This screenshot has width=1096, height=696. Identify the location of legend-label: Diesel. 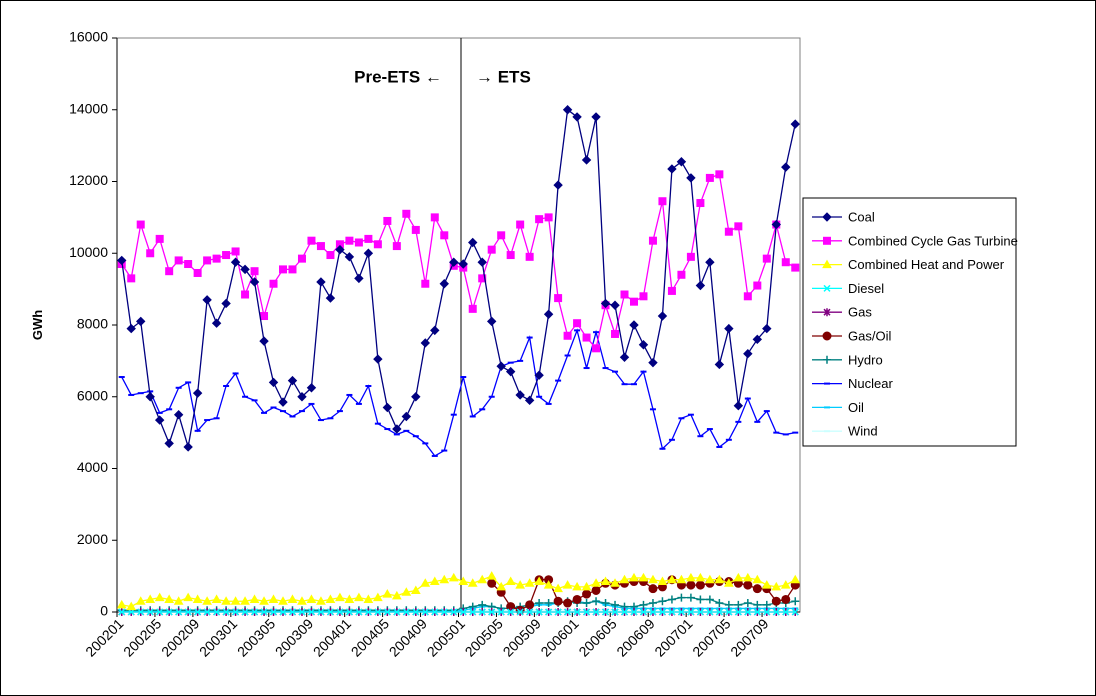
(866, 288).